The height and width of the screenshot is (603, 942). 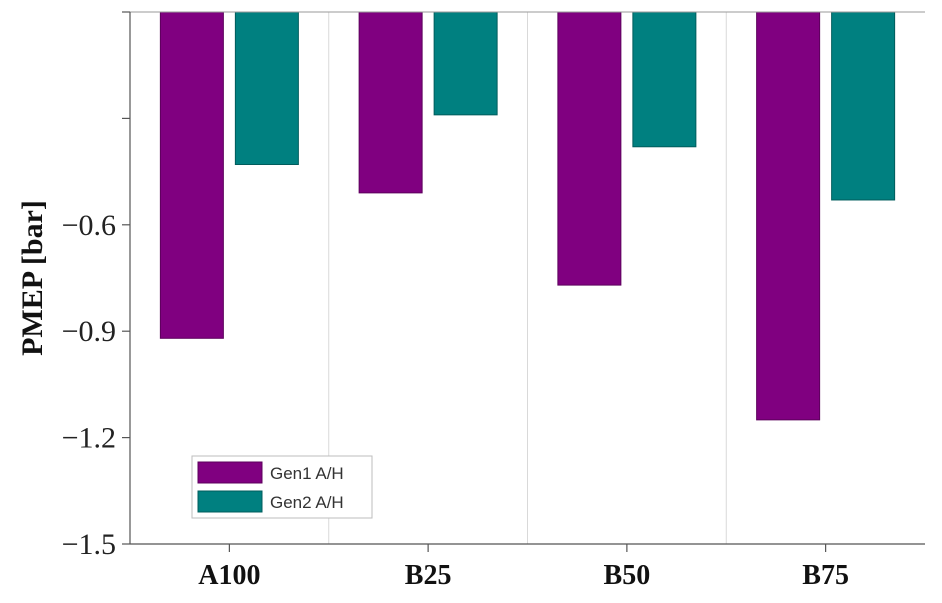 I want to click on bar-gen2-a100, so click(x=266, y=88).